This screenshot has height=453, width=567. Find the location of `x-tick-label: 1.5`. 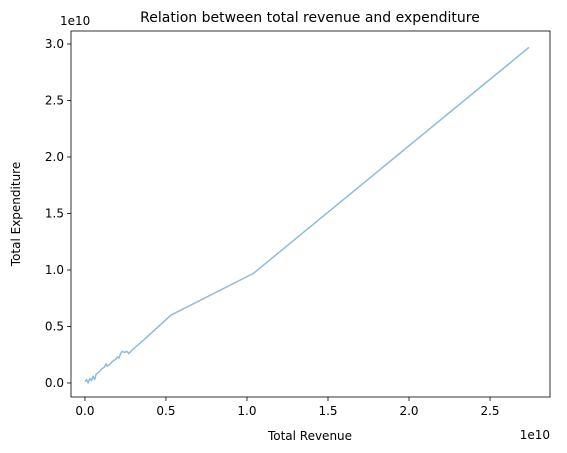

x-tick-label: 1.5 is located at coordinates (327, 411).